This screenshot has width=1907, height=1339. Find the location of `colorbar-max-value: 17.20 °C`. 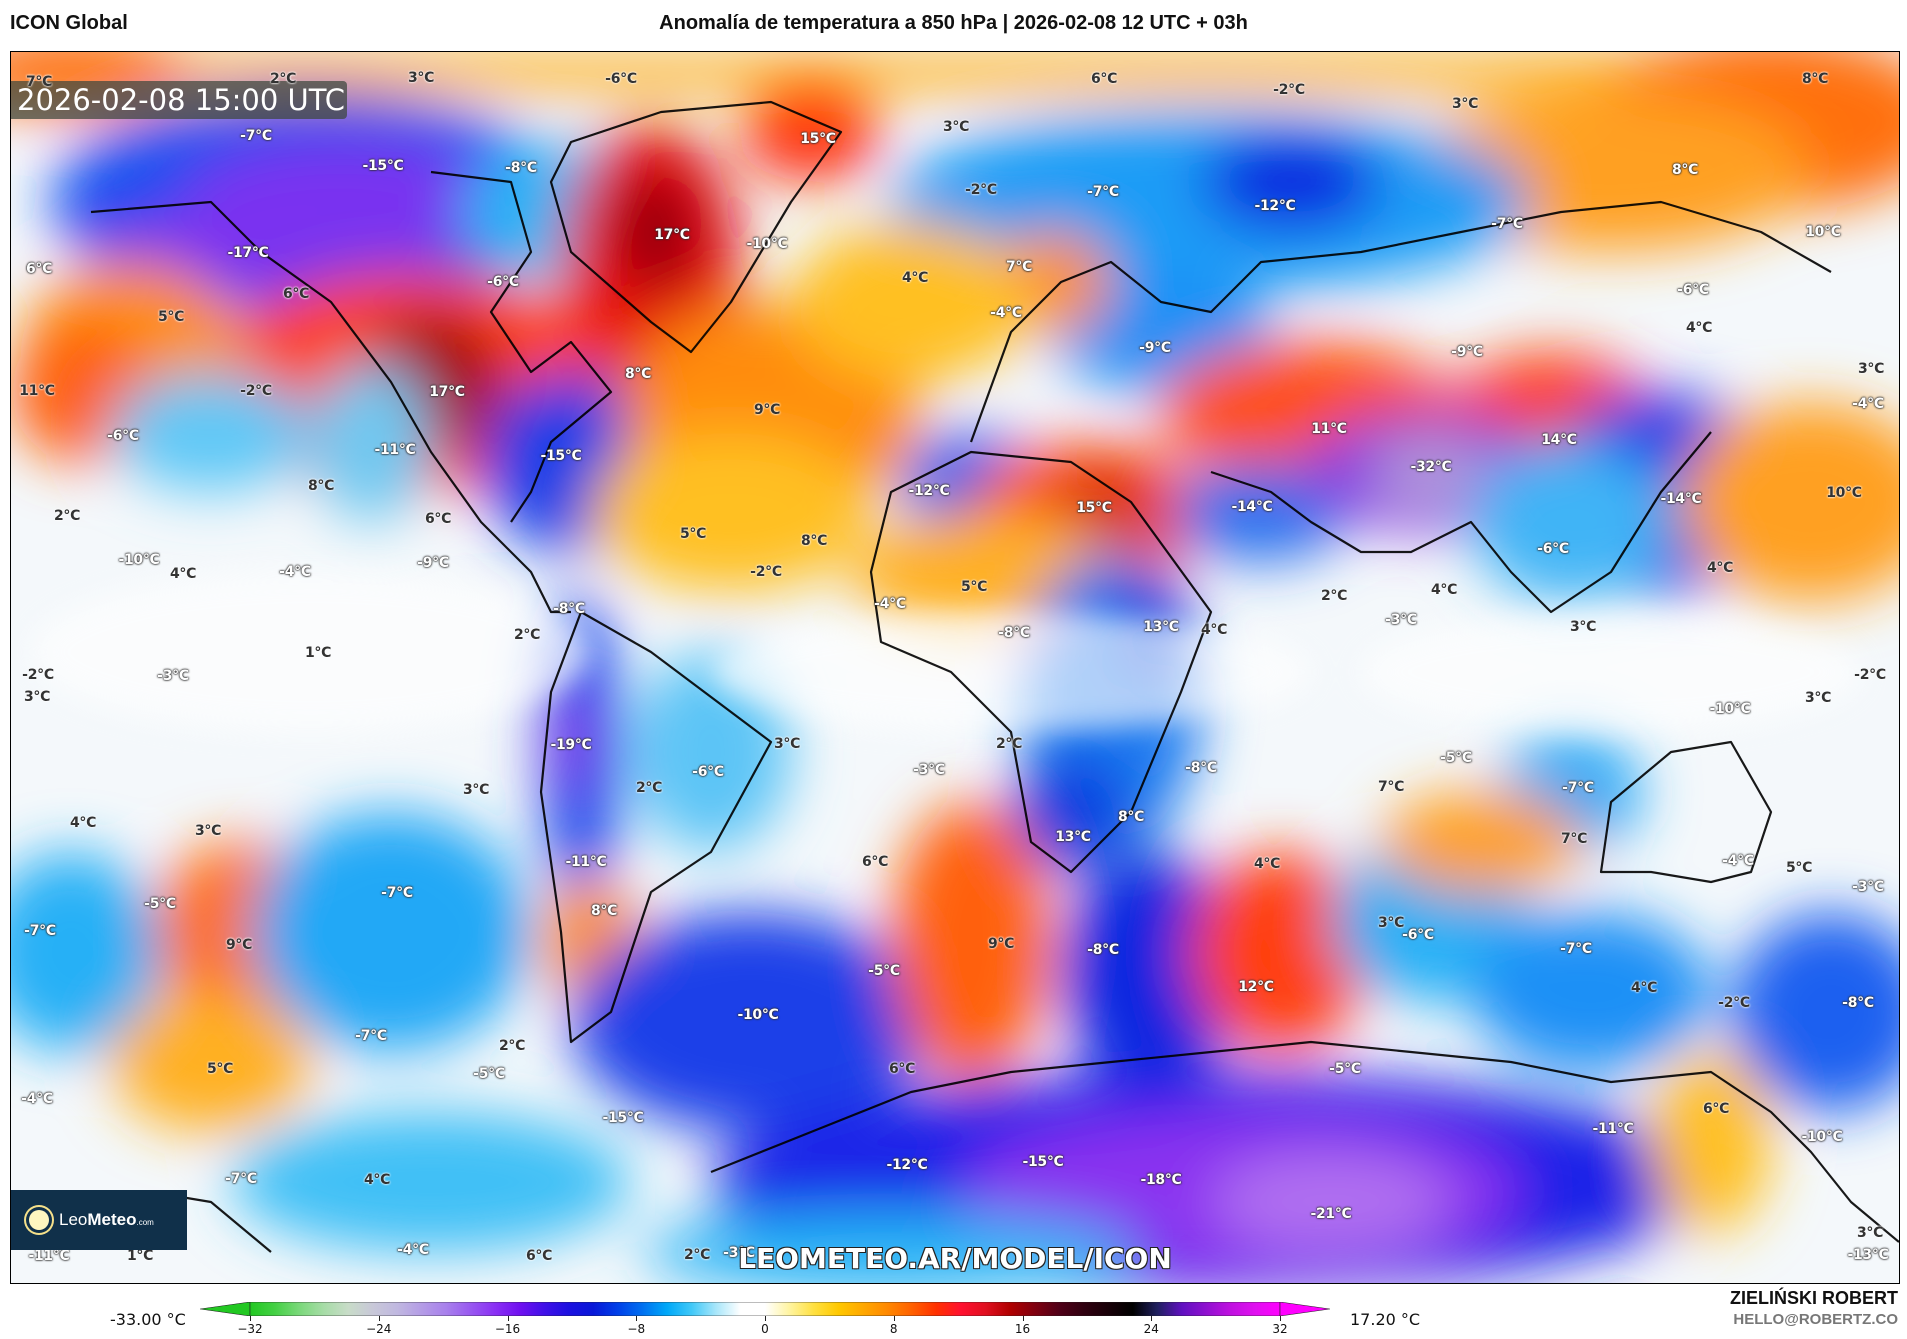

colorbar-max-value: 17.20 °C is located at coordinates (1385, 1319).